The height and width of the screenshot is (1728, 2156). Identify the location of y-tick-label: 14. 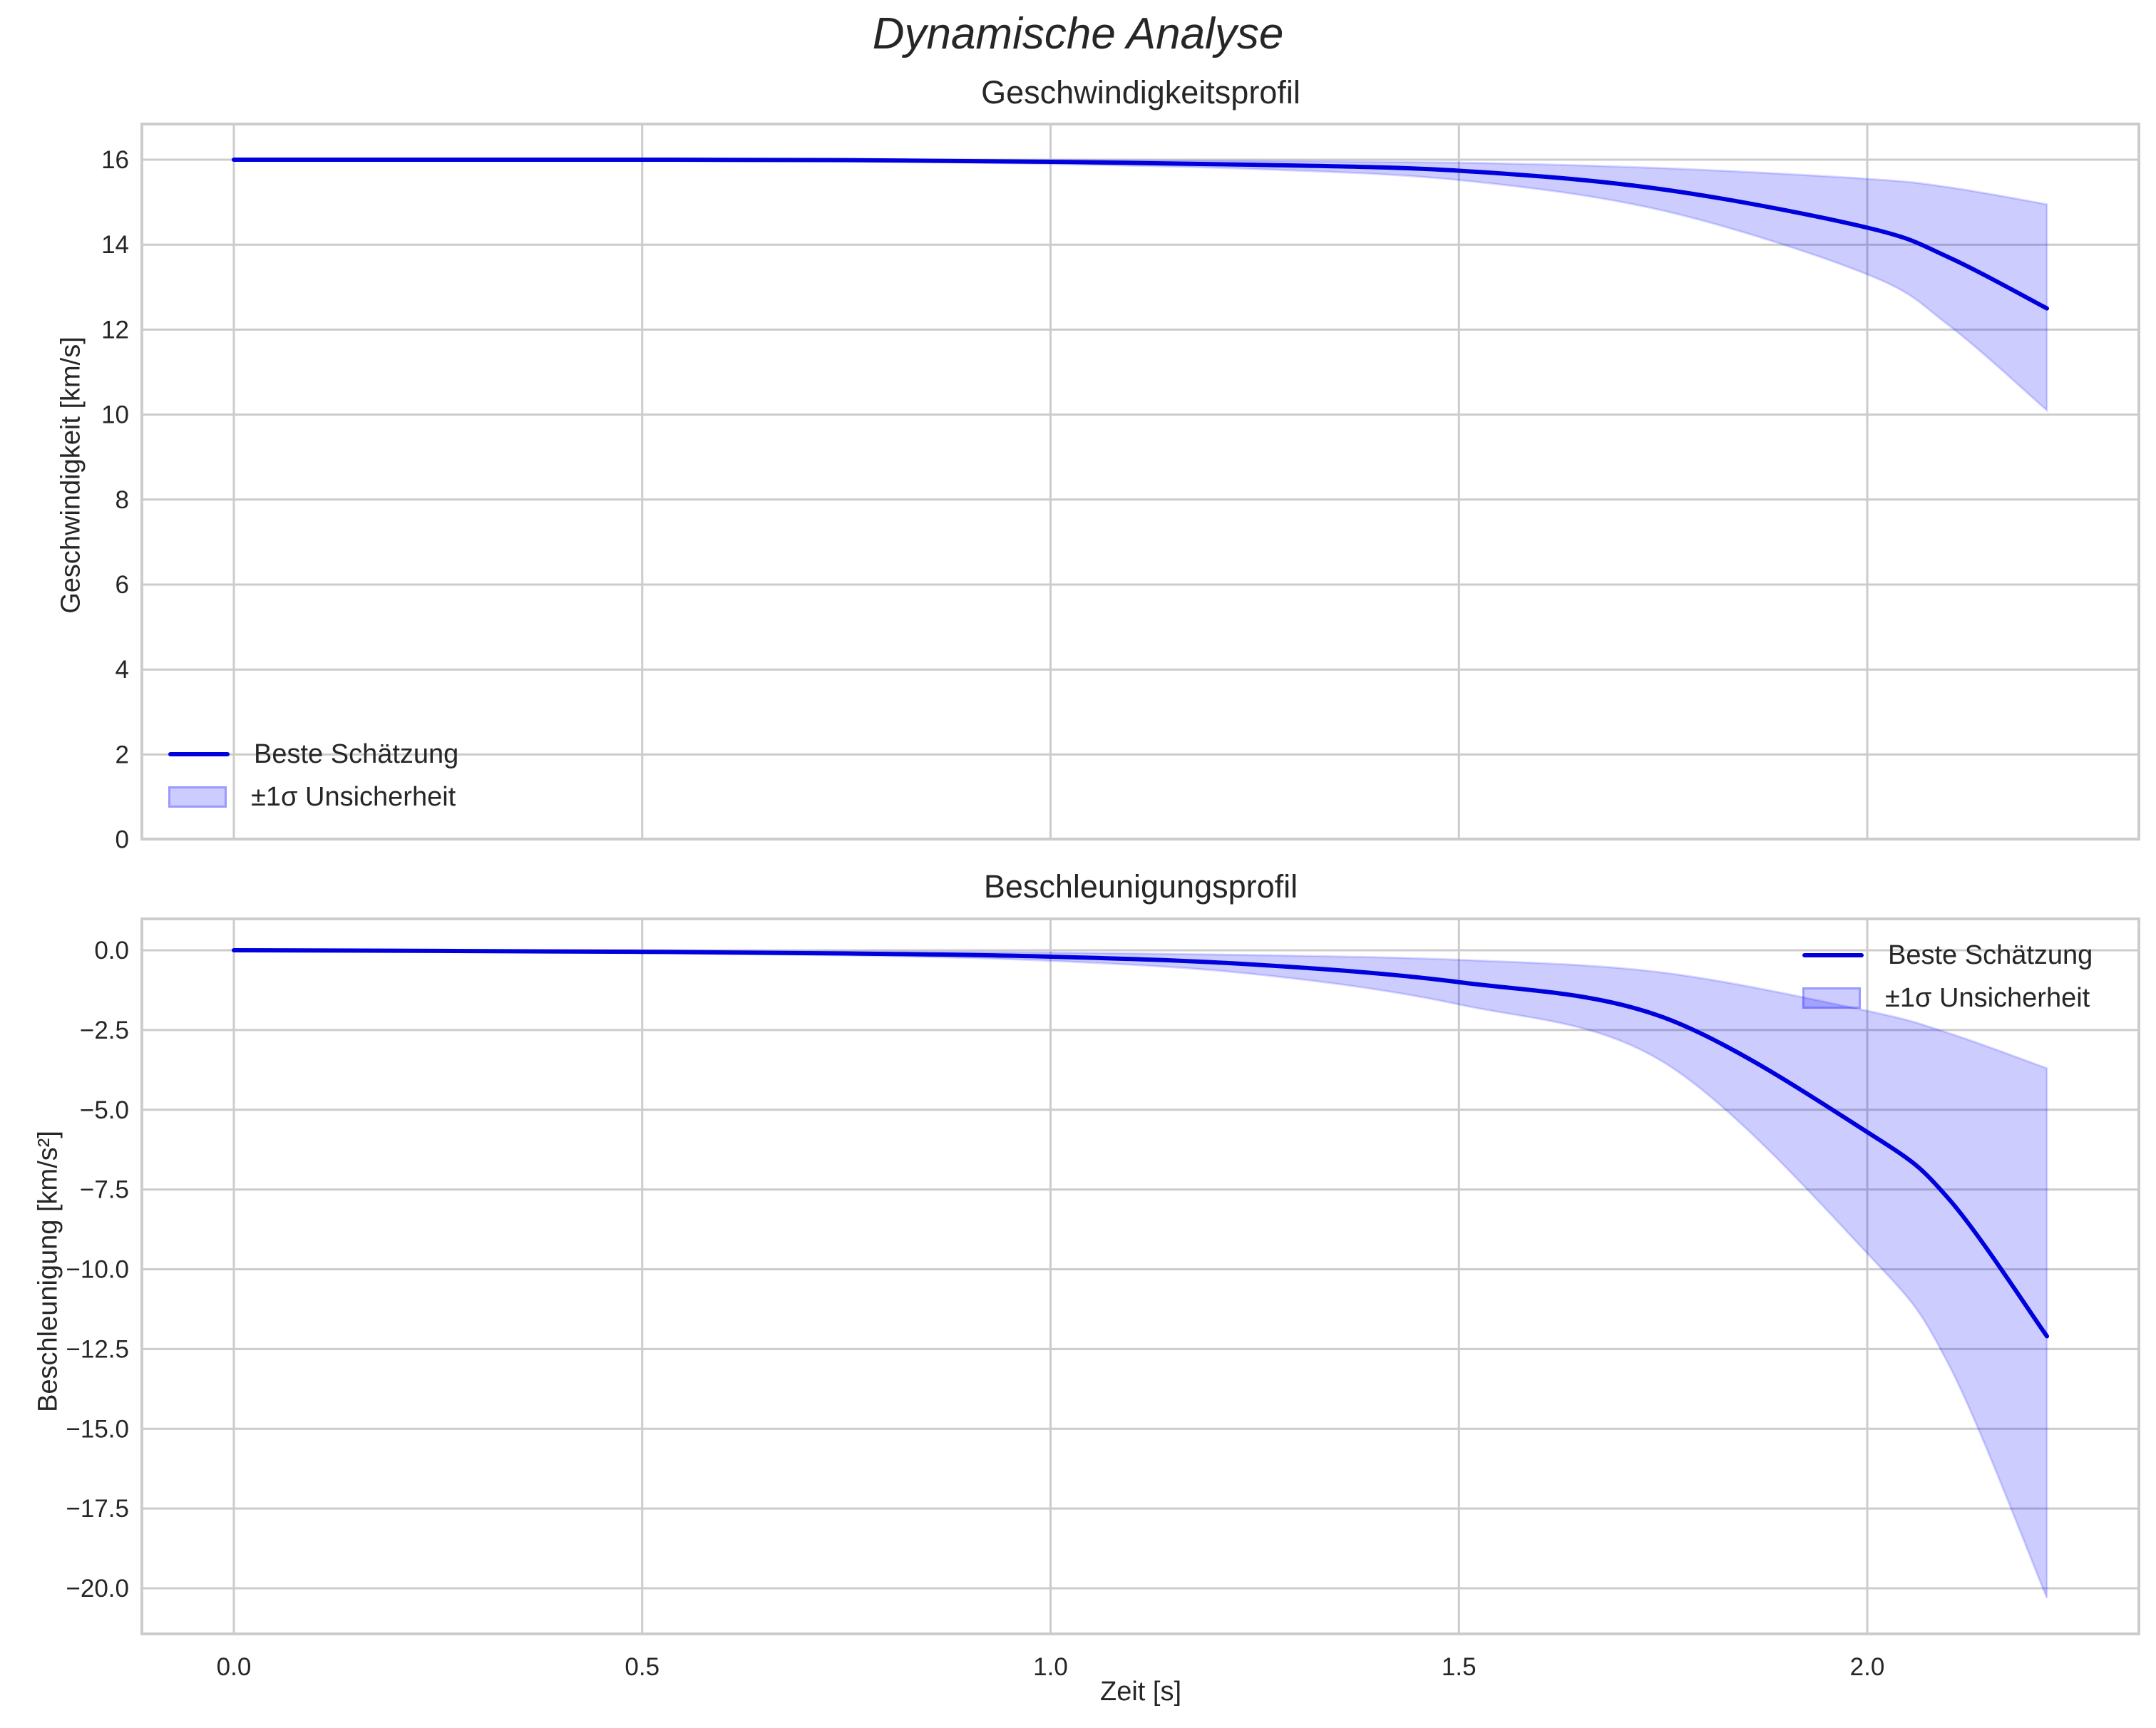
(115, 245).